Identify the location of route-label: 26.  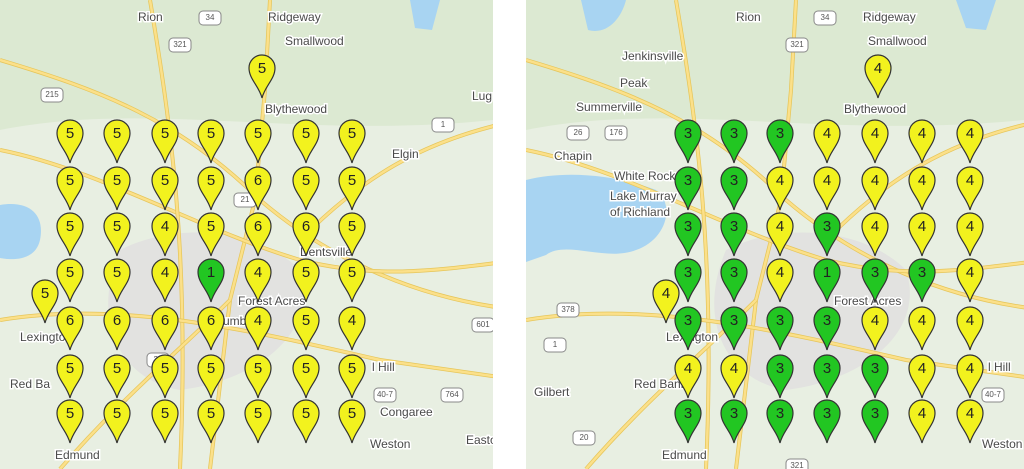
(578, 132).